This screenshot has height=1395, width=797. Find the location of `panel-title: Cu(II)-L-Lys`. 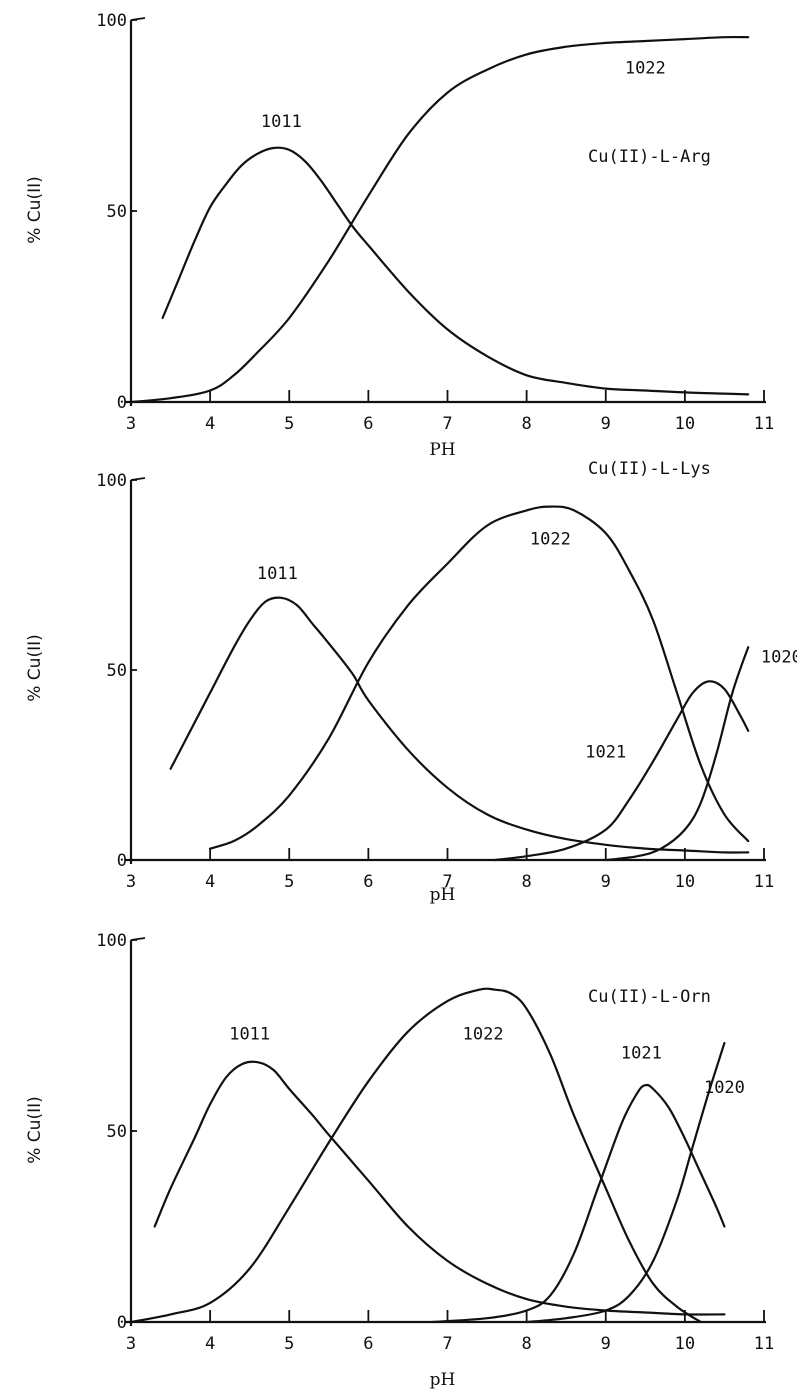

panel-title: Cu(II)-L-Lys is located at coordinates (649, 469).